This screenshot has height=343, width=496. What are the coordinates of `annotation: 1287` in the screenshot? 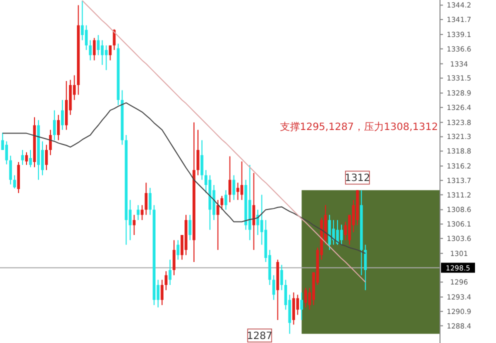 It's located at (259, 336).